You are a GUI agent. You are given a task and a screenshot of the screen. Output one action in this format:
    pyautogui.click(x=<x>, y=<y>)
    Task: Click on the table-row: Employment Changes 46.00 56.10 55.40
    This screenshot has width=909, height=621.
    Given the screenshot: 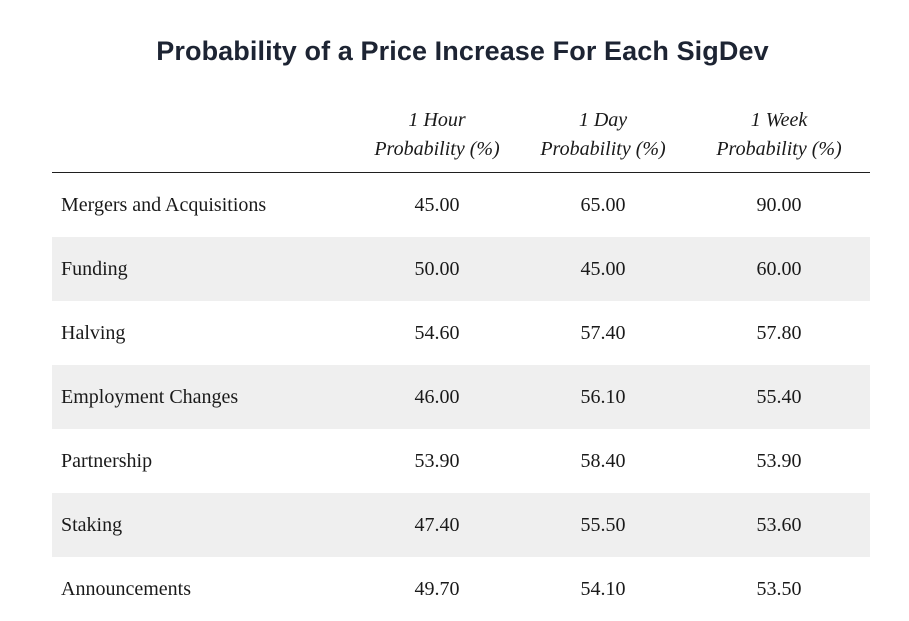 What is the action you would take?
    pyautogui.click(x=461, y=397)
    